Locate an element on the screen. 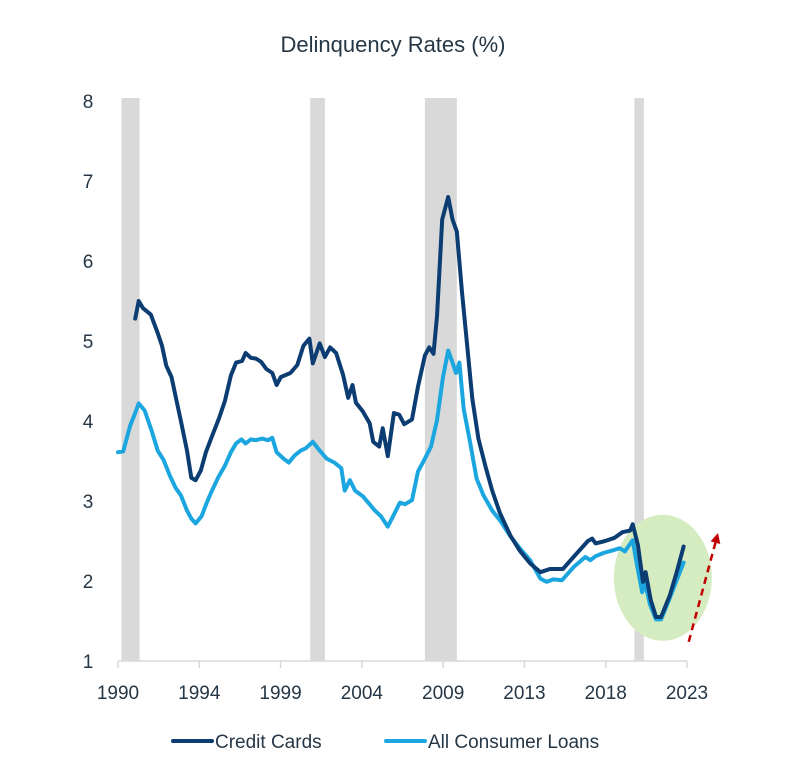 The height and width of the screenshot is (777, 786). x-tick-label: 2023 is located at coordinates (687, 693).